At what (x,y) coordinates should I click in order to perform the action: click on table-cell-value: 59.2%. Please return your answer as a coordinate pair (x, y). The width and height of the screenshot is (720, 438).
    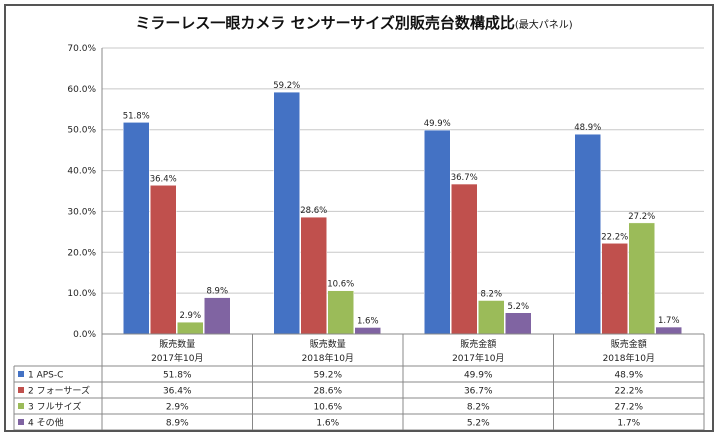
    Looking at the image, I should click on (327, 376).